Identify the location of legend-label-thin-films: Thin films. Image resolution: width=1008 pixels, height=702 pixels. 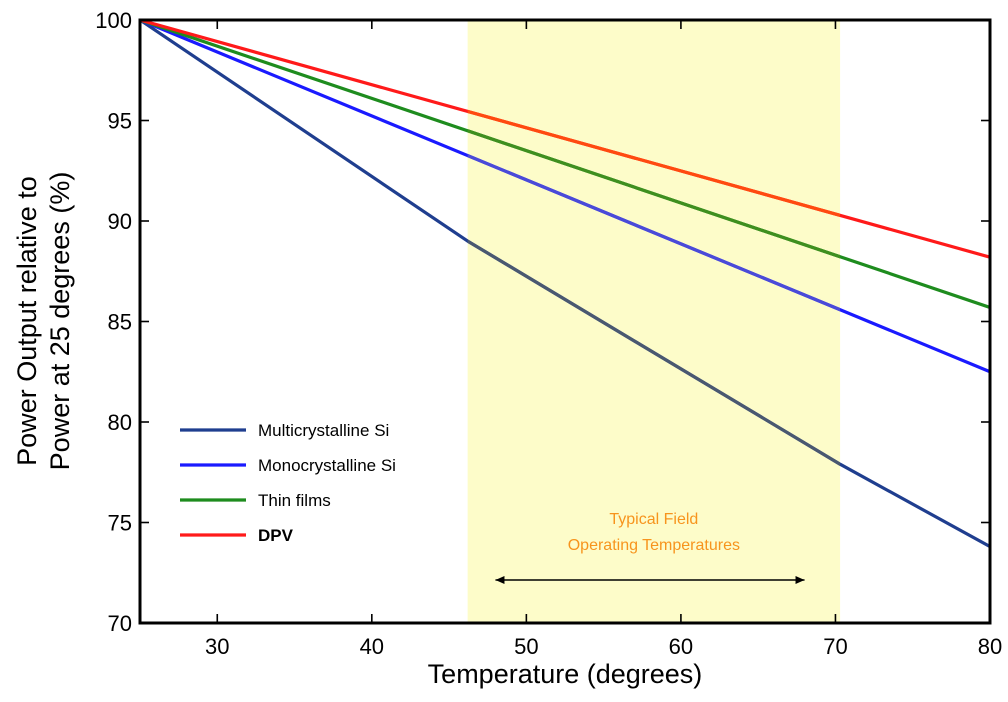
(294, 500).